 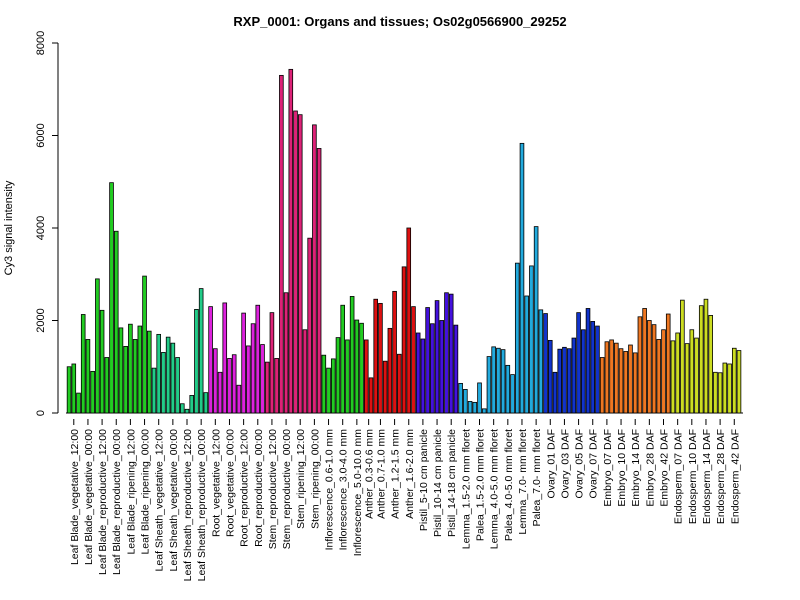 What do you see at coordinates (358, 492) in the screenshot?
I see `x-category-label: Inflorescence_5.0-10.0 mm` at bounding box center [358, 492].